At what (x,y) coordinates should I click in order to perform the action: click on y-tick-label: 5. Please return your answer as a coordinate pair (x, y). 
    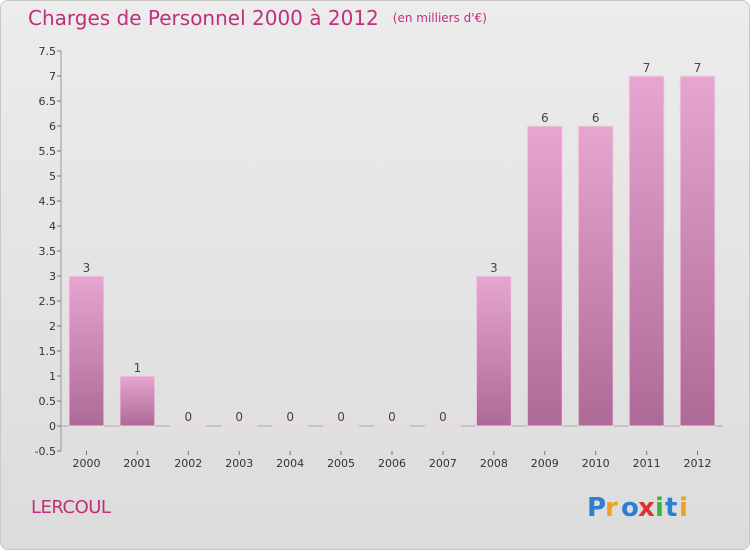
    Looking at the image, I should click on (52, 176).